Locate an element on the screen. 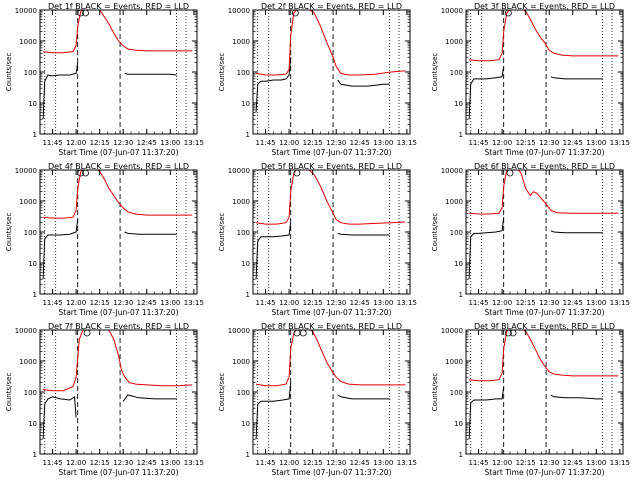  panel-title: Det 9f BLACK = Events, RED = LLD is located at coordinates (544, 326).